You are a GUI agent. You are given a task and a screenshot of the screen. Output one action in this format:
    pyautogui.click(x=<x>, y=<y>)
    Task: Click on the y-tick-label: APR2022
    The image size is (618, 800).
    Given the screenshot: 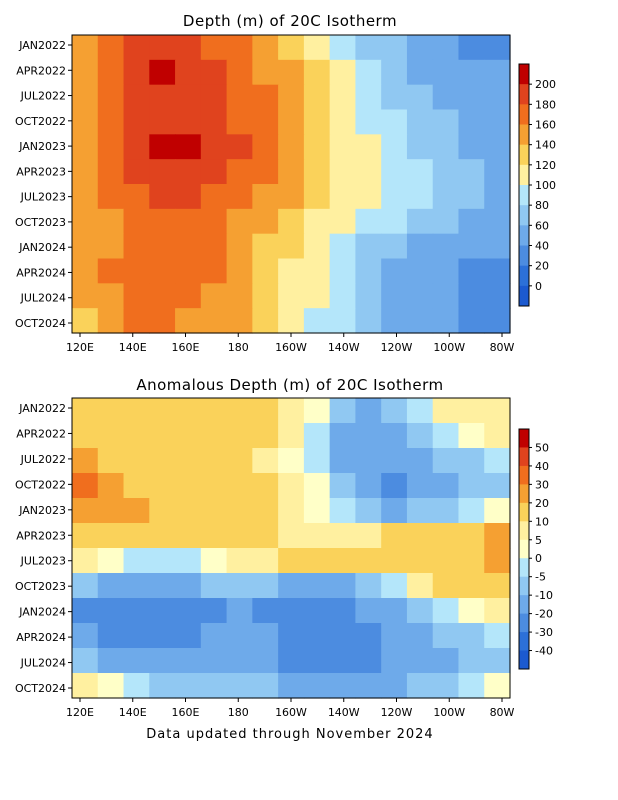 What is the action you would take?
    pyautogui.click(x=41, y=70)
    